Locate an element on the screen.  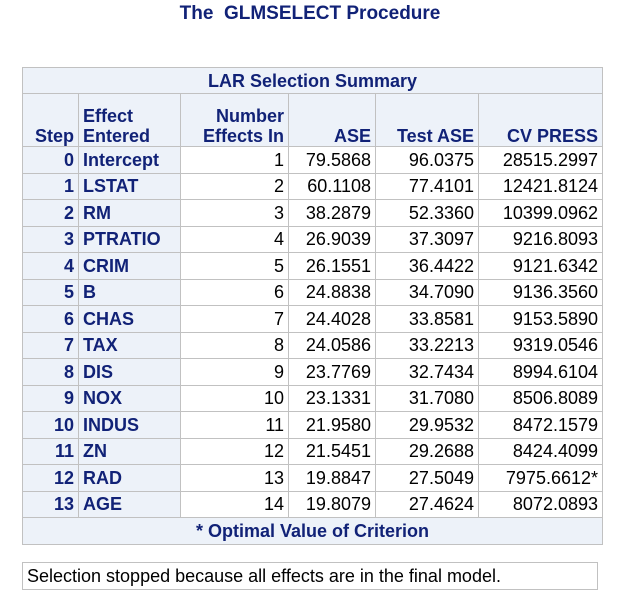
table-row: 2 RM 3 38.2879 52.3360 10399.0962 is located at coordinates (312, 213).